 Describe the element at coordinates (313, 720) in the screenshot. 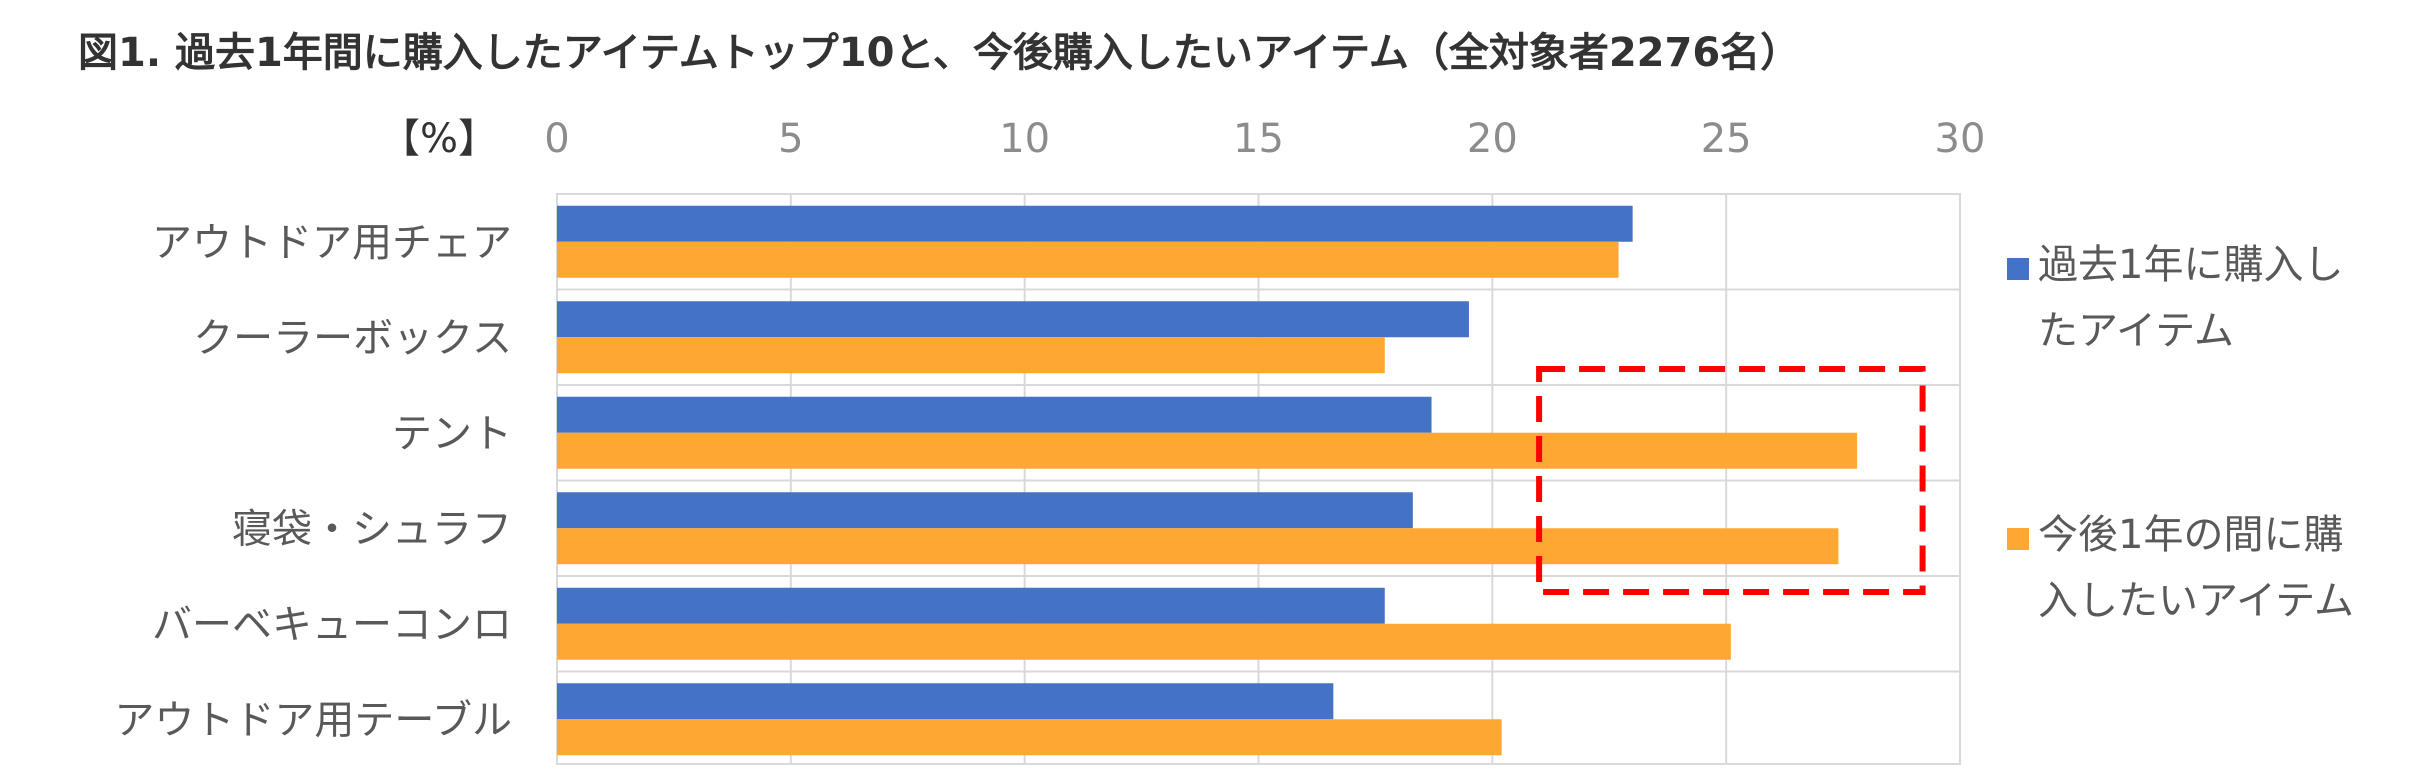

I see `category-label: アウトドア用テーブル` at that location.